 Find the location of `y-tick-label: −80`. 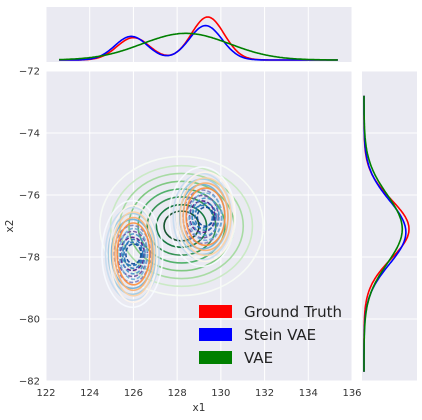

y-tick-label: −80 is located at coordinates (29, 320).